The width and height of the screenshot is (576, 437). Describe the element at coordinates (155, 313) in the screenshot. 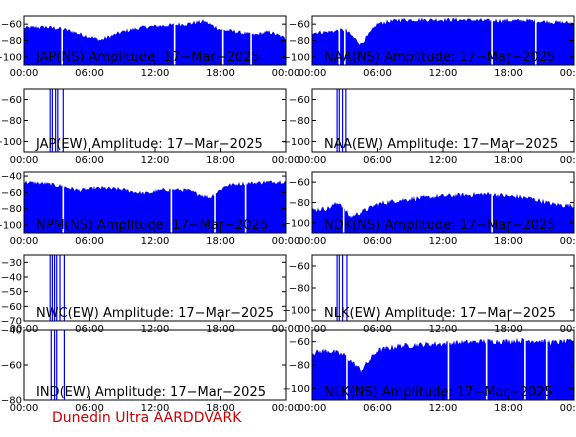

I see `panel-title: NWC(EW) Amplitude: 17−Mar−2025` at that location.